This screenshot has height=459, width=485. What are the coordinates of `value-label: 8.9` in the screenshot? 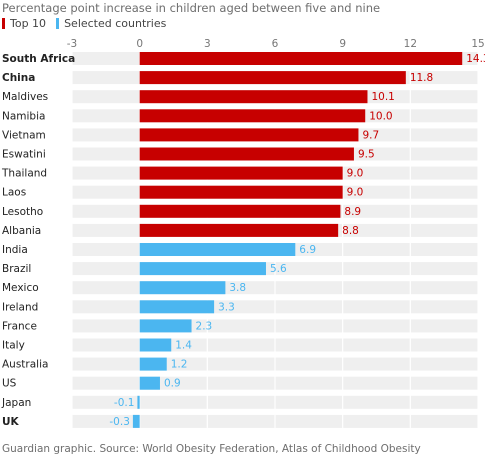 It's located at (352, 212).